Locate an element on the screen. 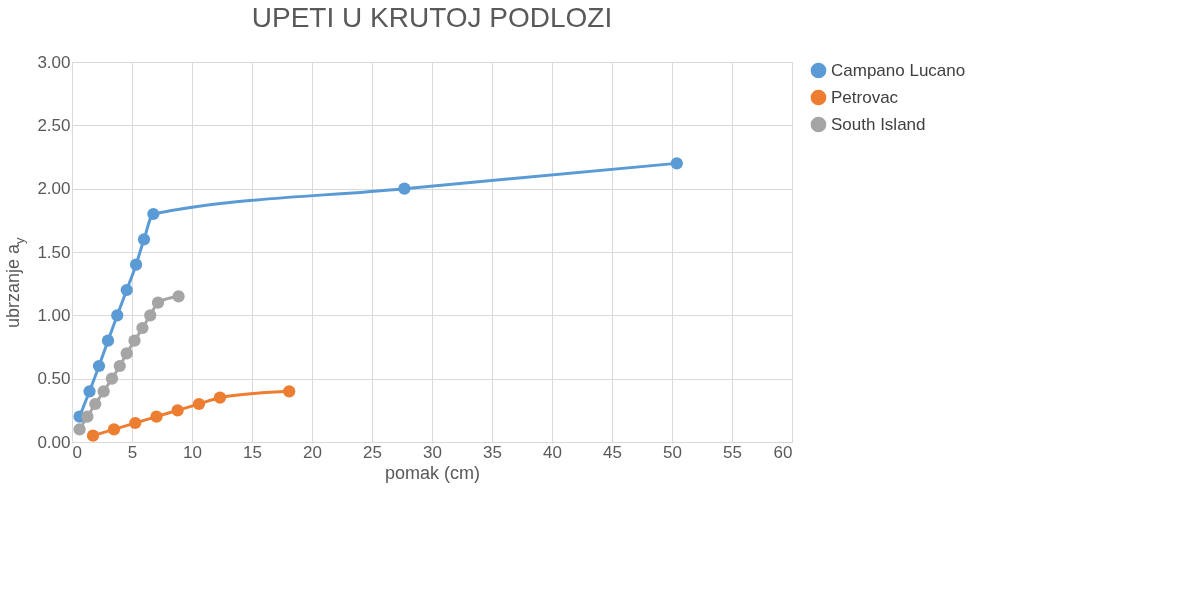  x-tick-label: 30 is located at coordinates (432, 452).